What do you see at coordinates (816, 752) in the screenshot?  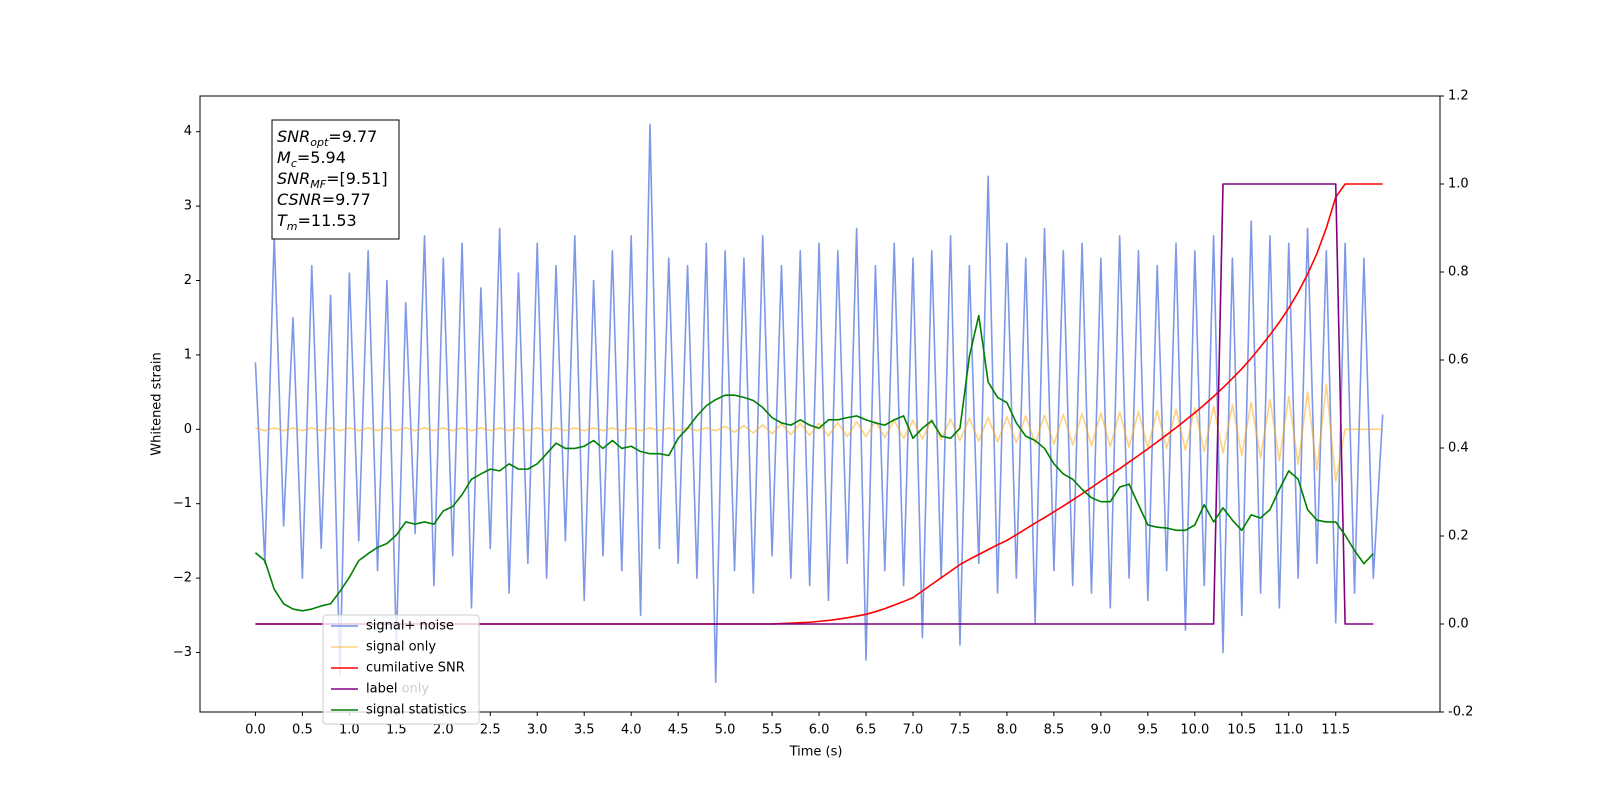 I see `x-axis-label: Time (s)` at bounding box center [816, 752].